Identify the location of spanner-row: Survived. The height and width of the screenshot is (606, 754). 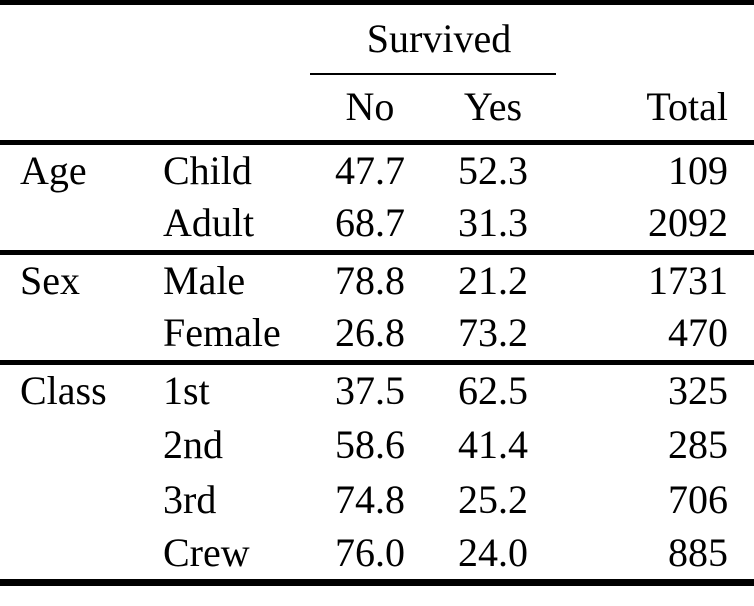
(377, 38).